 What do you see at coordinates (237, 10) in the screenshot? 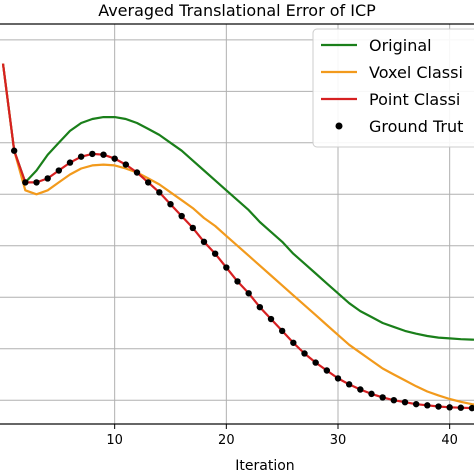
I see `chart-title: Averaged Translational Error of ICP` at bounding box center [237, 10].